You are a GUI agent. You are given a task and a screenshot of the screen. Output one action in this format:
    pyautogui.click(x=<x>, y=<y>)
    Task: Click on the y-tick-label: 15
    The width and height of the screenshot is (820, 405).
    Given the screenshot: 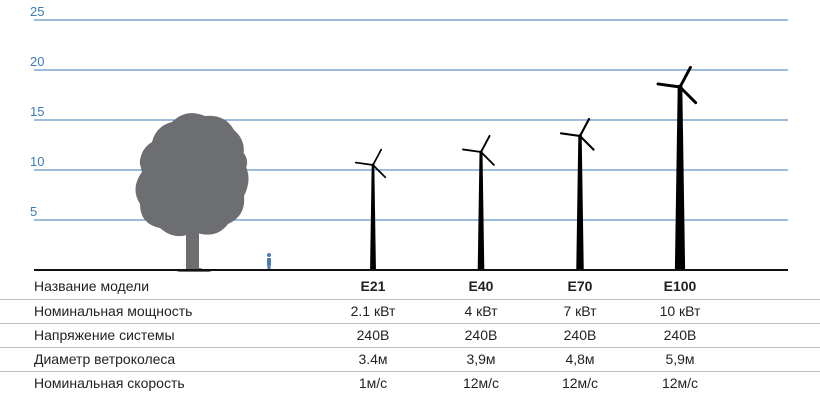 What is the action you would take?
    pyautogui.click(x=37, y=111)
    